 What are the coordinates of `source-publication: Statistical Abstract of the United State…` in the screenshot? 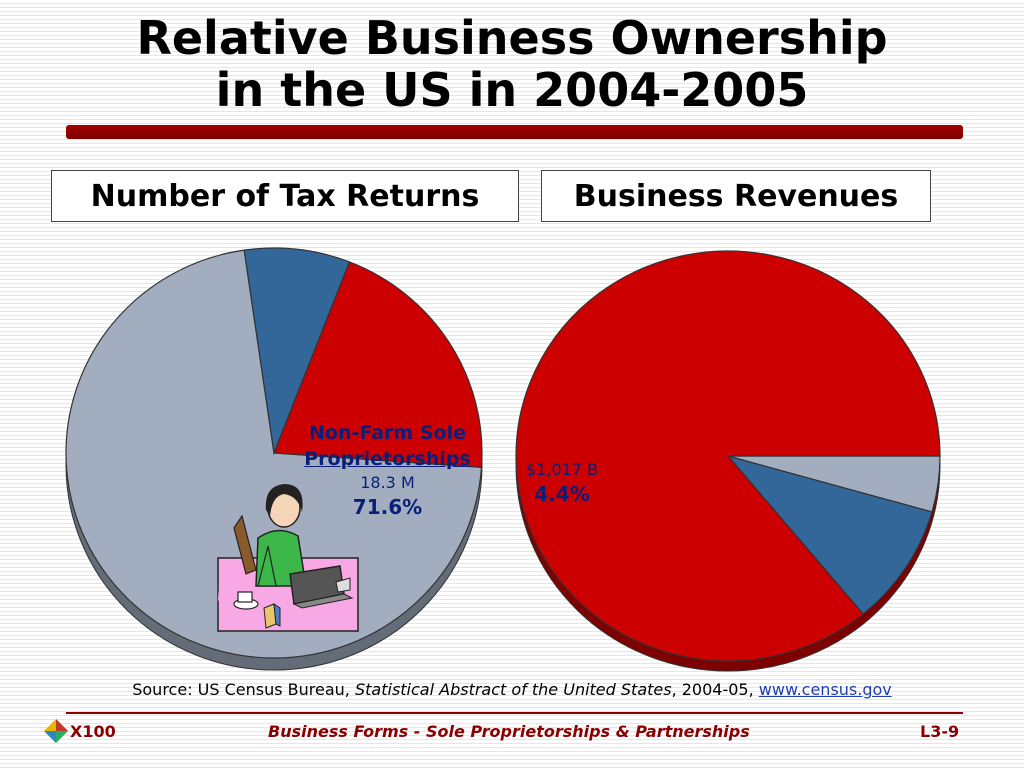 It's located at (513, 689).